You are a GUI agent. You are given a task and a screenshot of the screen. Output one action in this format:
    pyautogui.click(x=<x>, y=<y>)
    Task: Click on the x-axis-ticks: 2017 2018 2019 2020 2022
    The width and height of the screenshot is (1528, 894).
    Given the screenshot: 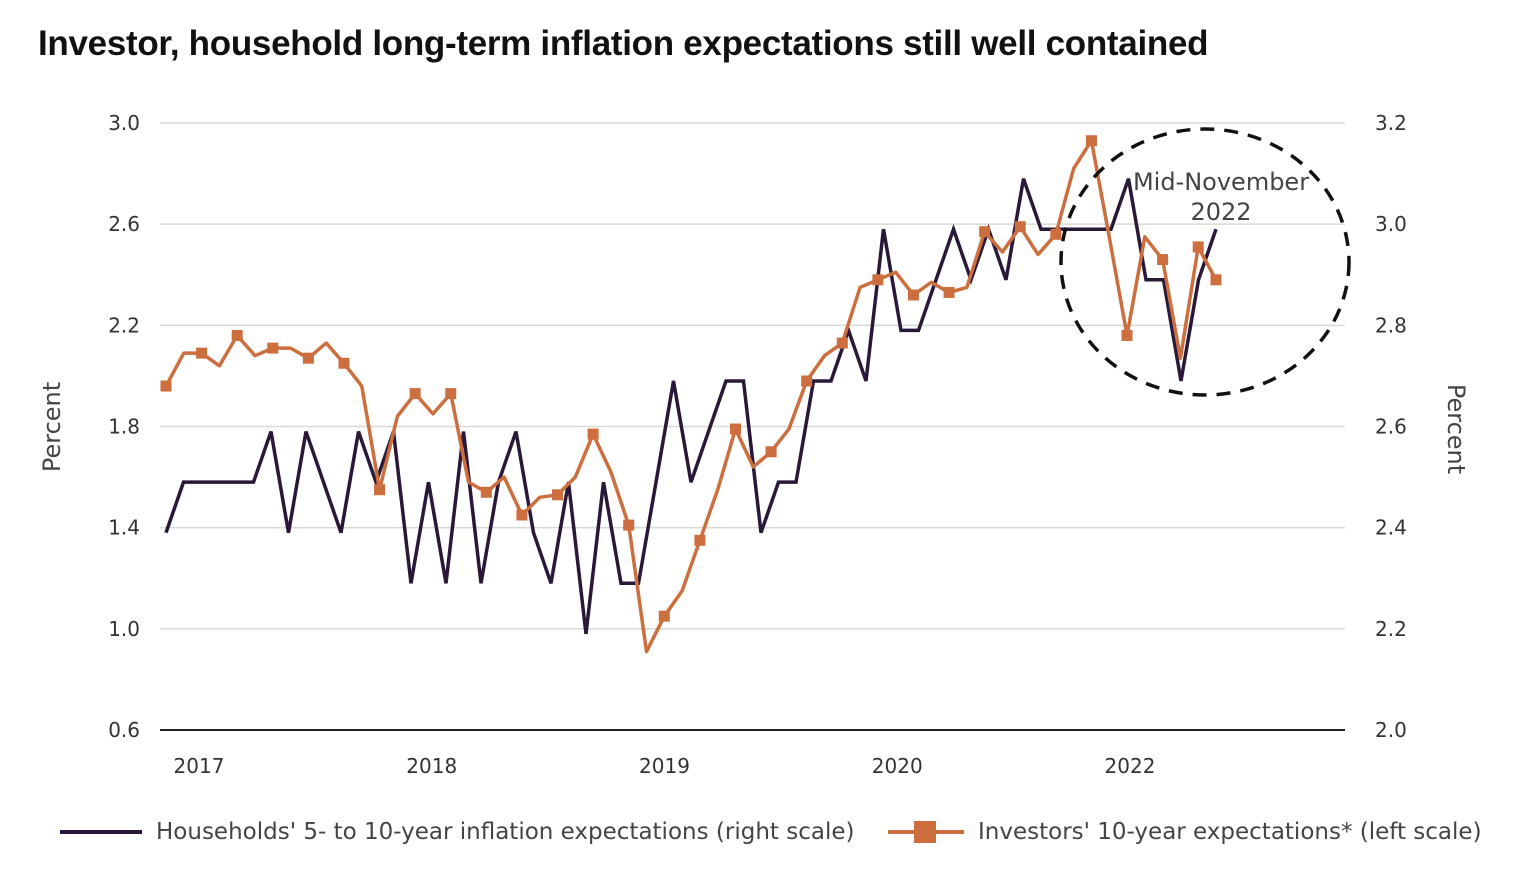 What is the action you would take?
    pyautogui.click(x=665, y=766)
    